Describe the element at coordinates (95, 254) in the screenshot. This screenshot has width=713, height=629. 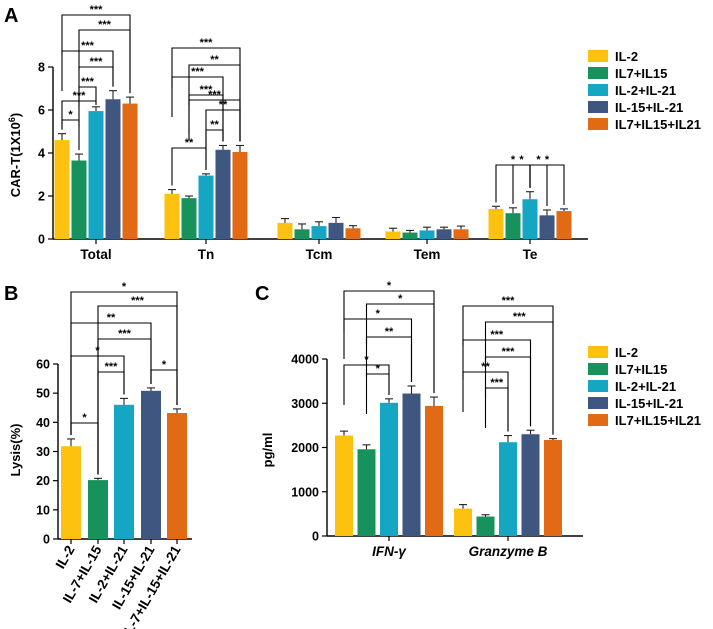
I see `chart-a-category-label: Total` at that location.